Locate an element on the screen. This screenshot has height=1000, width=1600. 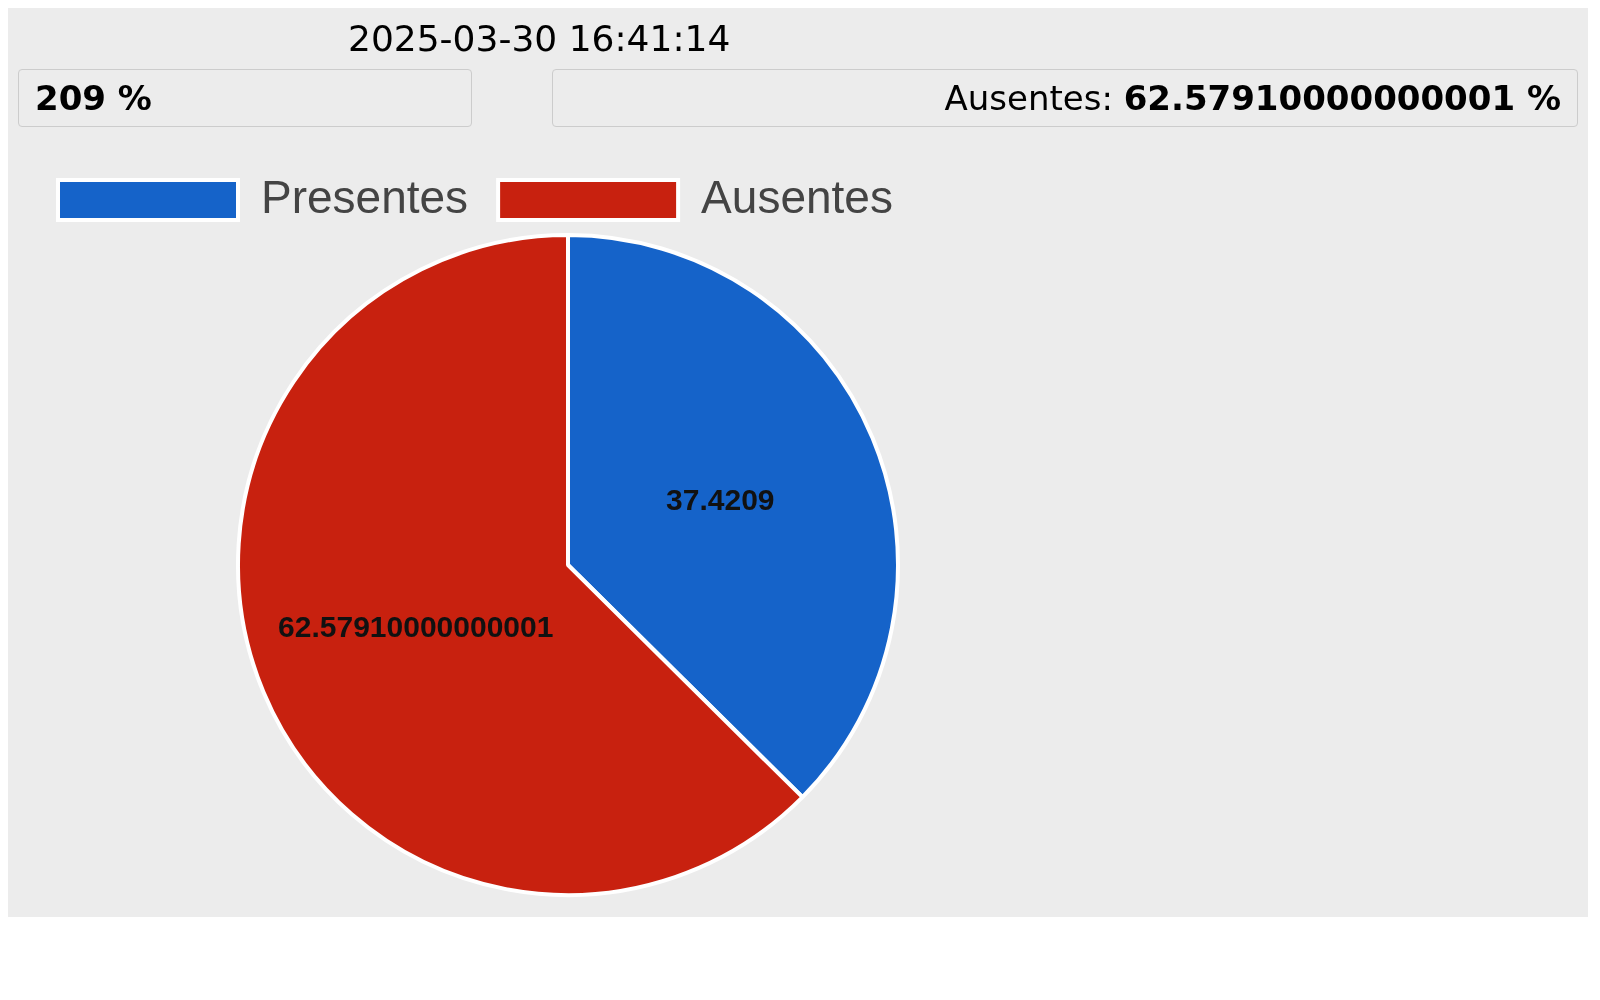
text: Ausentes: 62.57910000000001 % is located at coordinates (1252, 98).